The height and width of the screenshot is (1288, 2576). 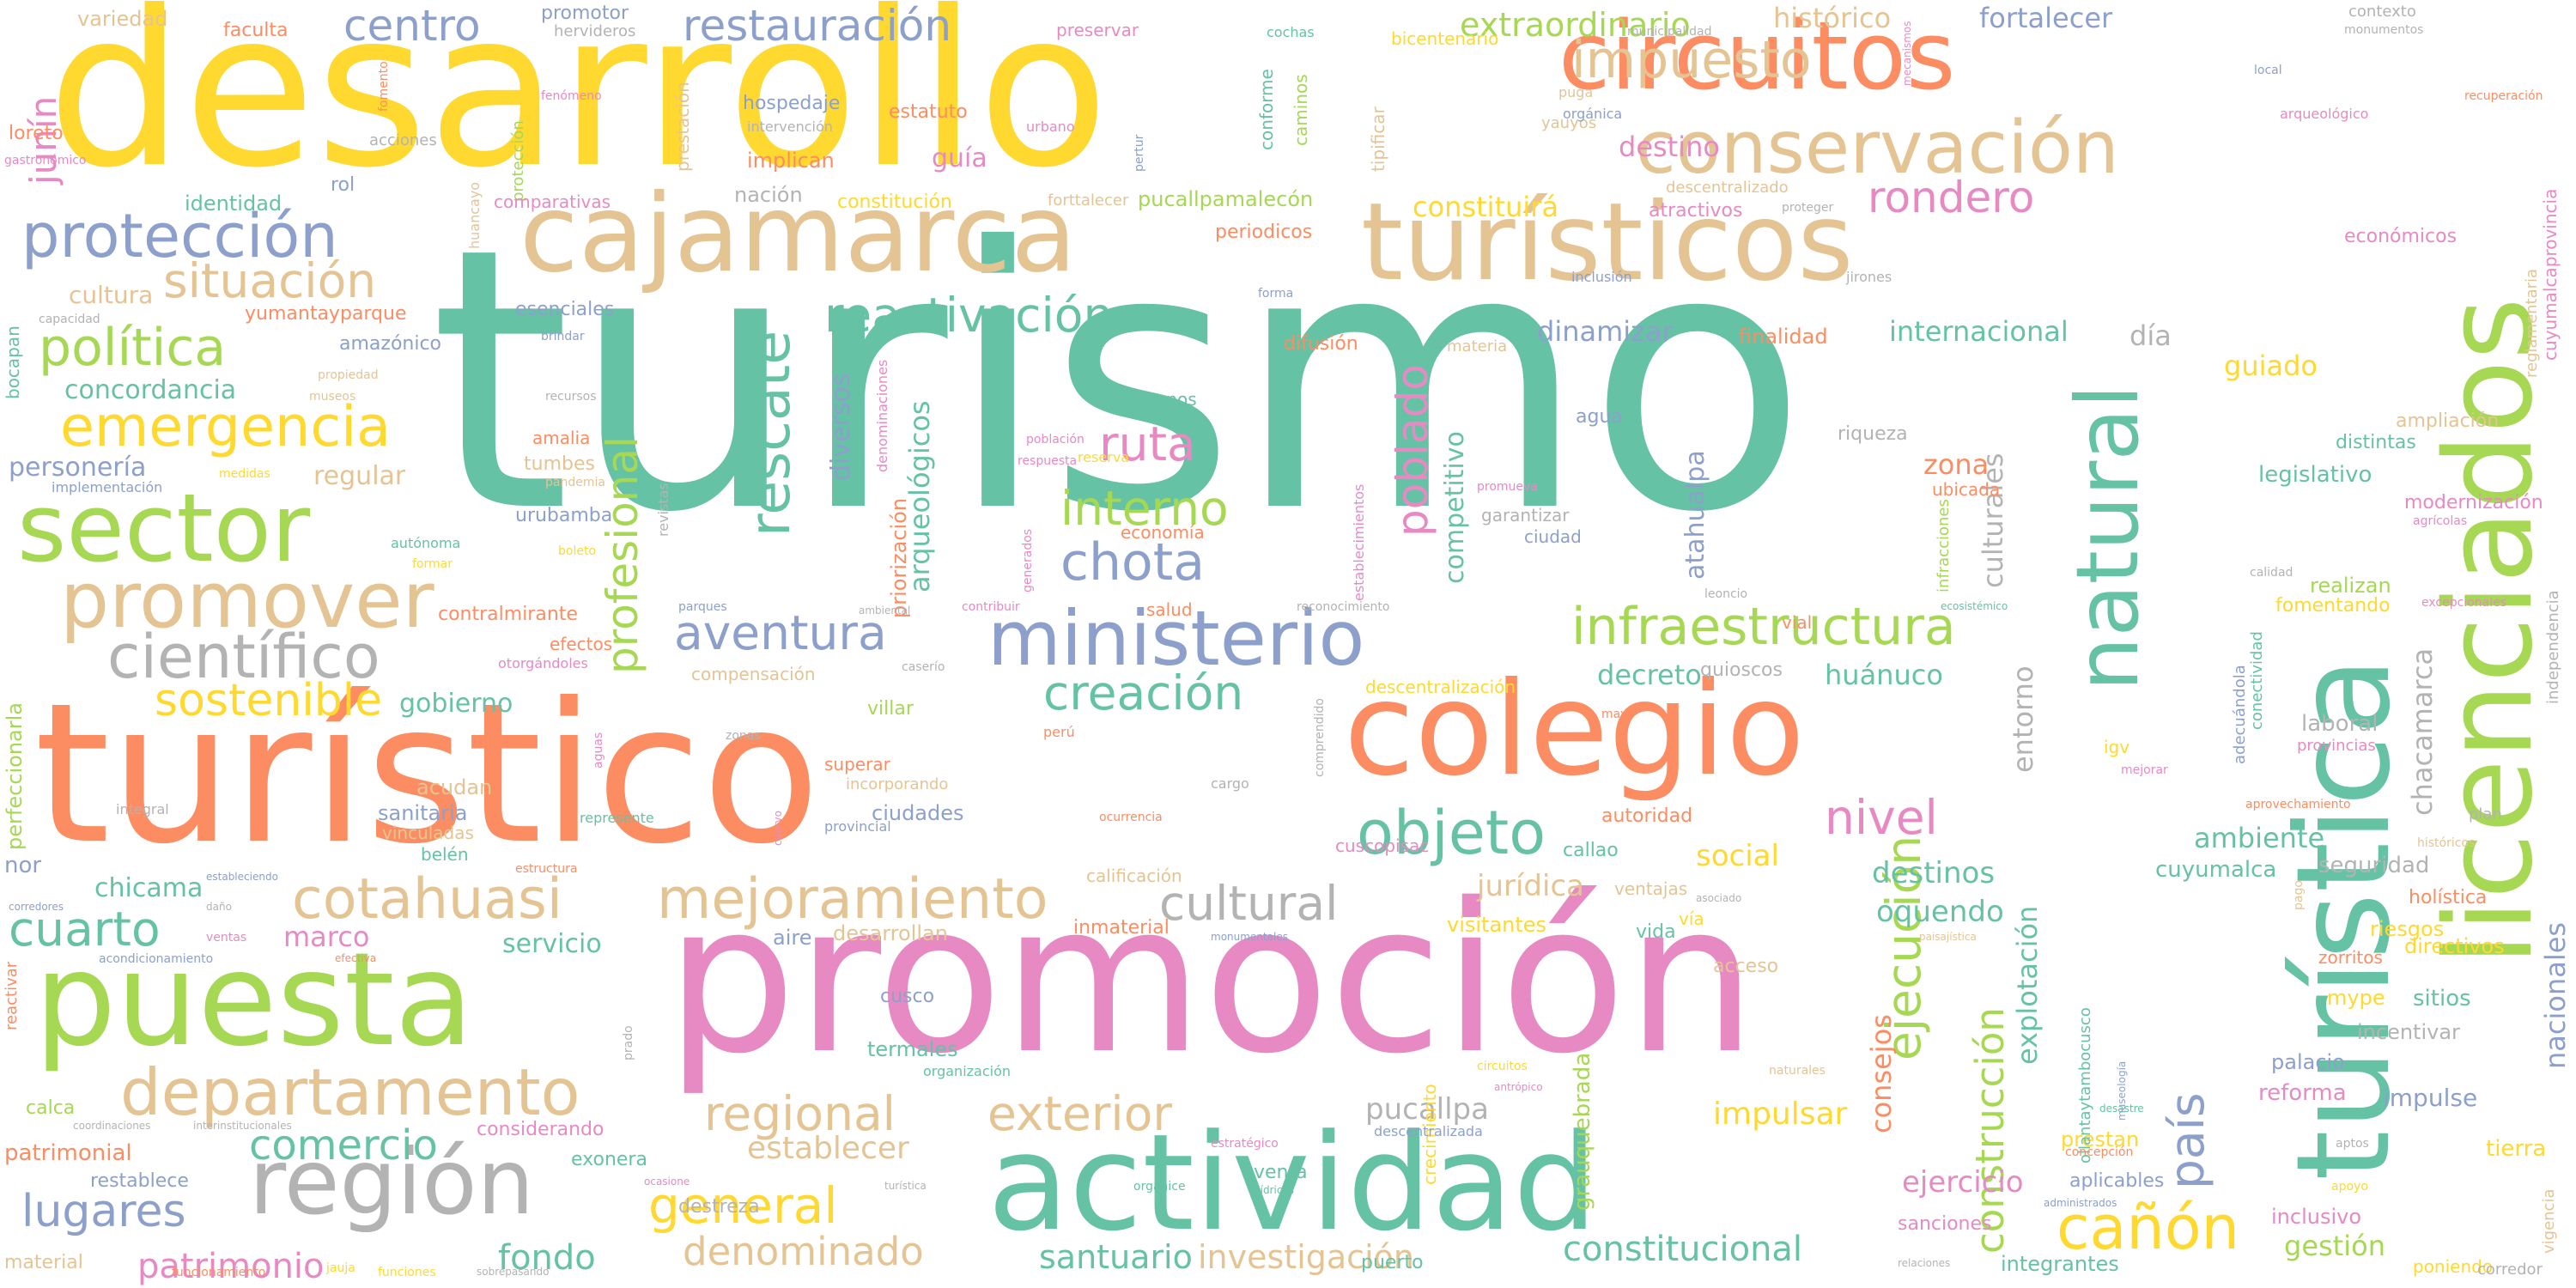 What do you see at coordinates (585, 13) in the screenshot?
I see `word-promotor: promotor` at bounding box center [585, 13].